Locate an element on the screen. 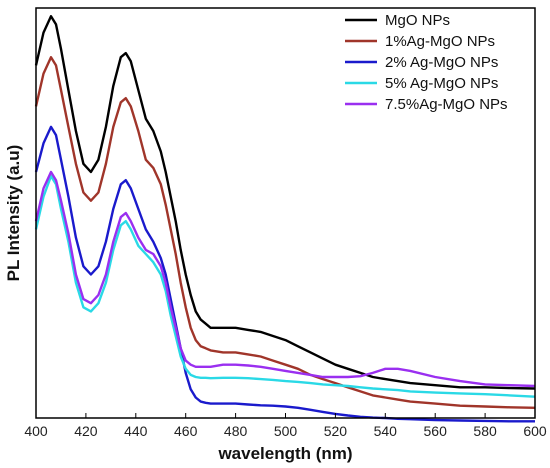  x-tick-label: 420 is located at coordinates (86, 431).